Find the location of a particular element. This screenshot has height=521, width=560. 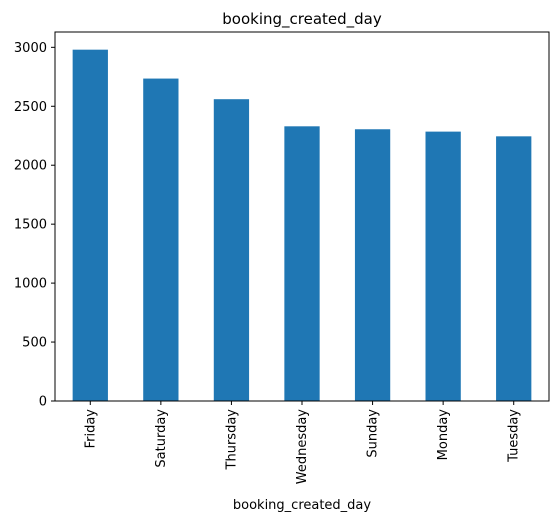

x-tick-label: Wednesday is located at coordinates (302, 447).